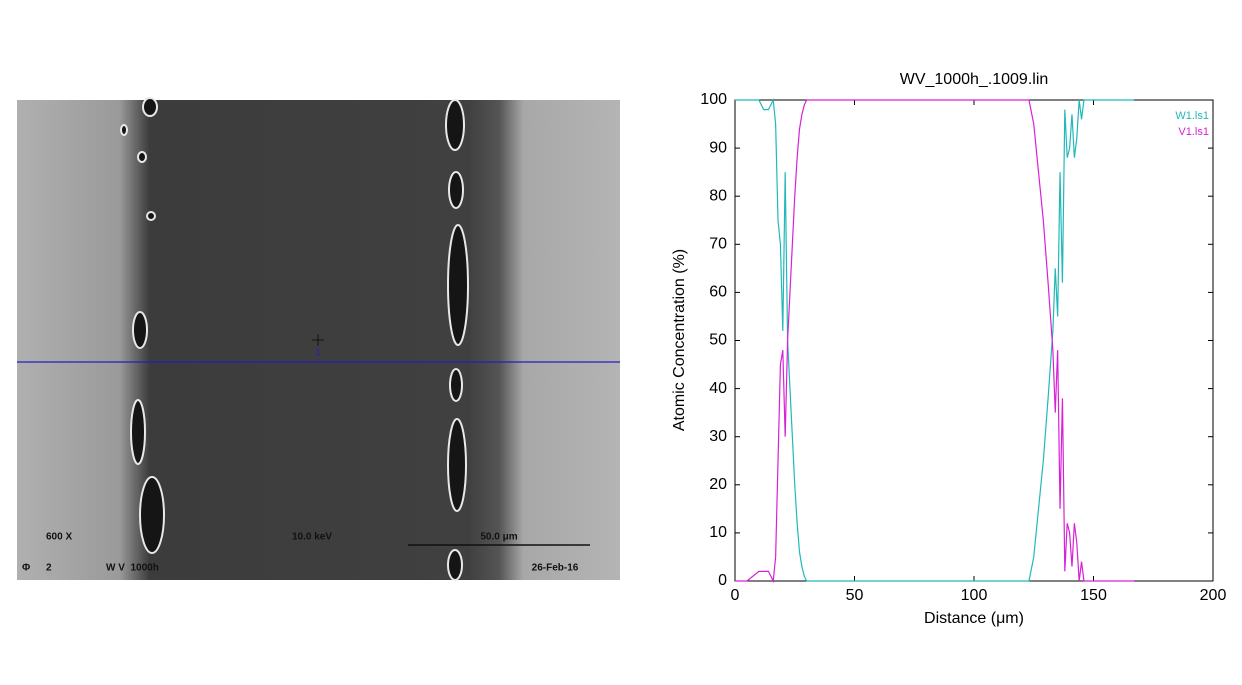 This screenshot has width=1242, height=685. What do you see at coordinates (718, 532) in the screenshot?
I see `y-tick-label: 10` at bounding box center [718, 532].